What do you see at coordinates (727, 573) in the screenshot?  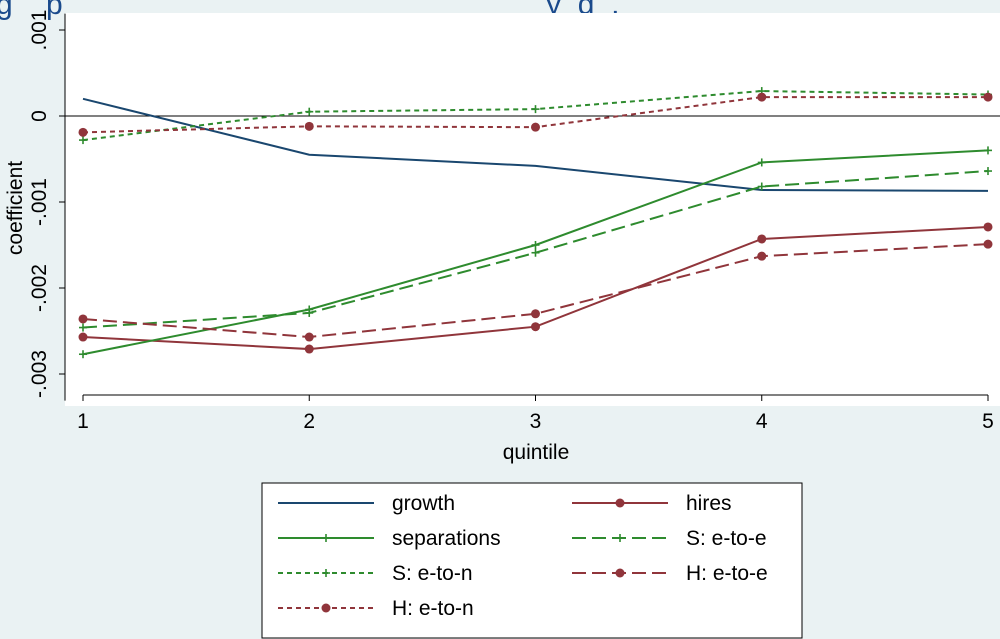 I see `legend-label-h-e-to-e: H: e-to-e` at bounding box center [727, 573].